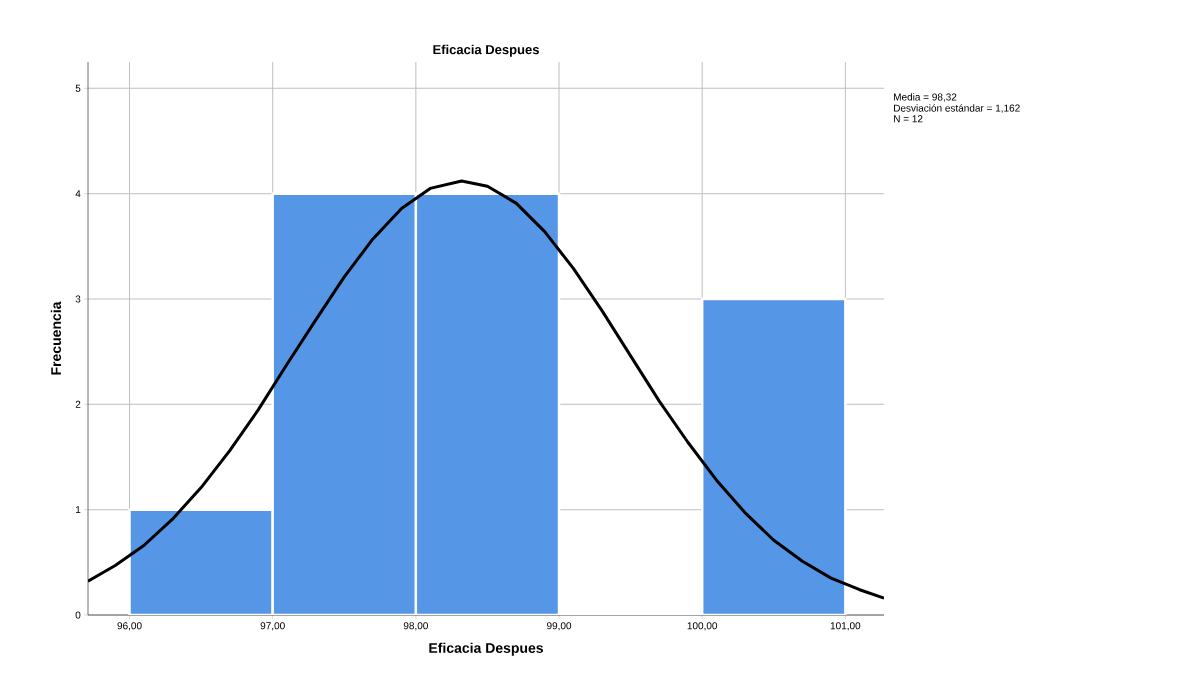  Describe the element at coordinates (486, 649) in the screenshot. I see `x-axis-title: Eficacia Despues` at that location.